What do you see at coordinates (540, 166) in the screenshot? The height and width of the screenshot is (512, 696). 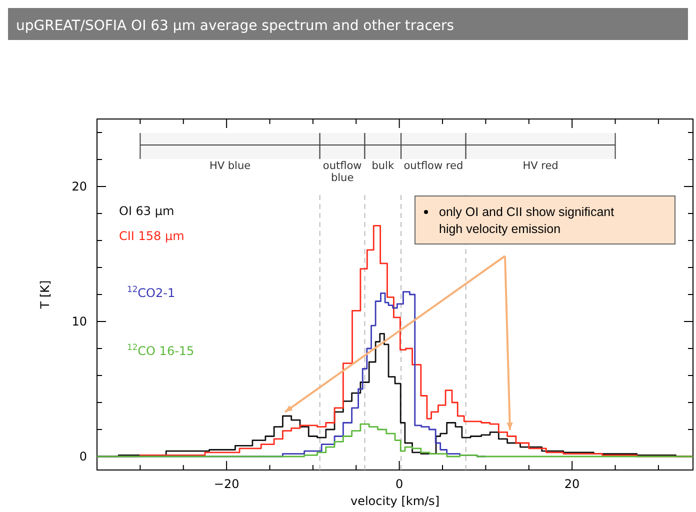 I see `band-label: HV red` at bounding box center [540, 166].